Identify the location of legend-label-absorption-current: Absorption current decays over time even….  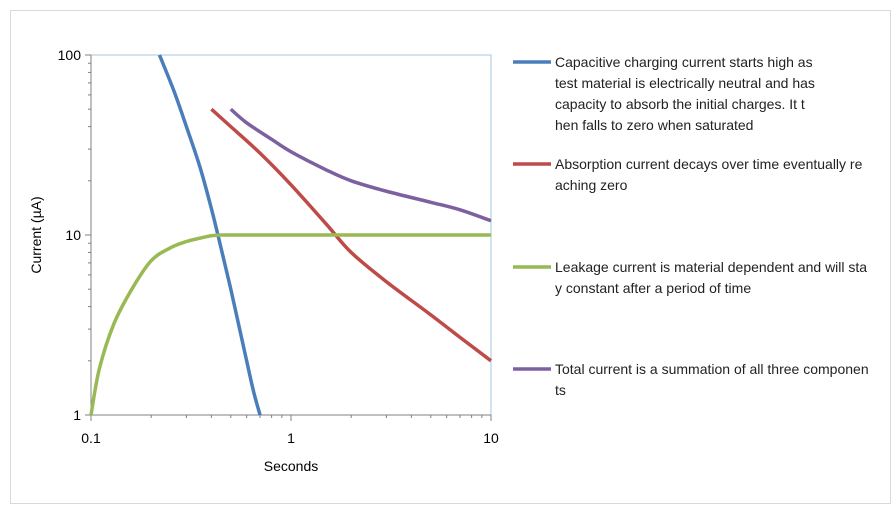
(709, 174).